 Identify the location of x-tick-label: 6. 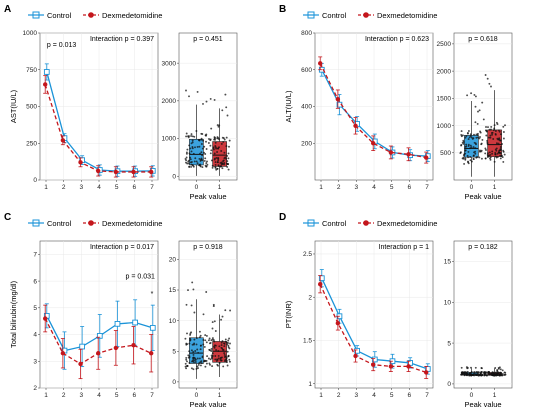
(410, 187).